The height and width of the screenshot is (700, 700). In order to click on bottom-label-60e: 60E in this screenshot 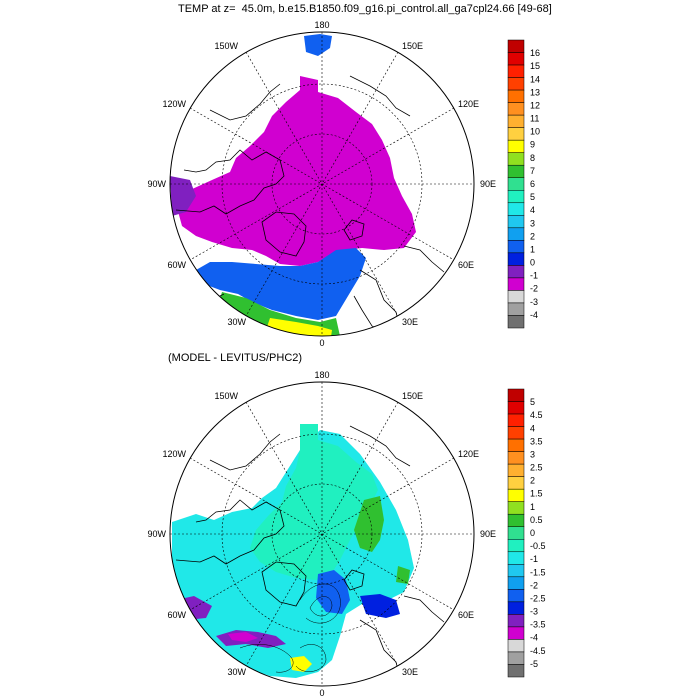, I will do `click(466, 615)`.